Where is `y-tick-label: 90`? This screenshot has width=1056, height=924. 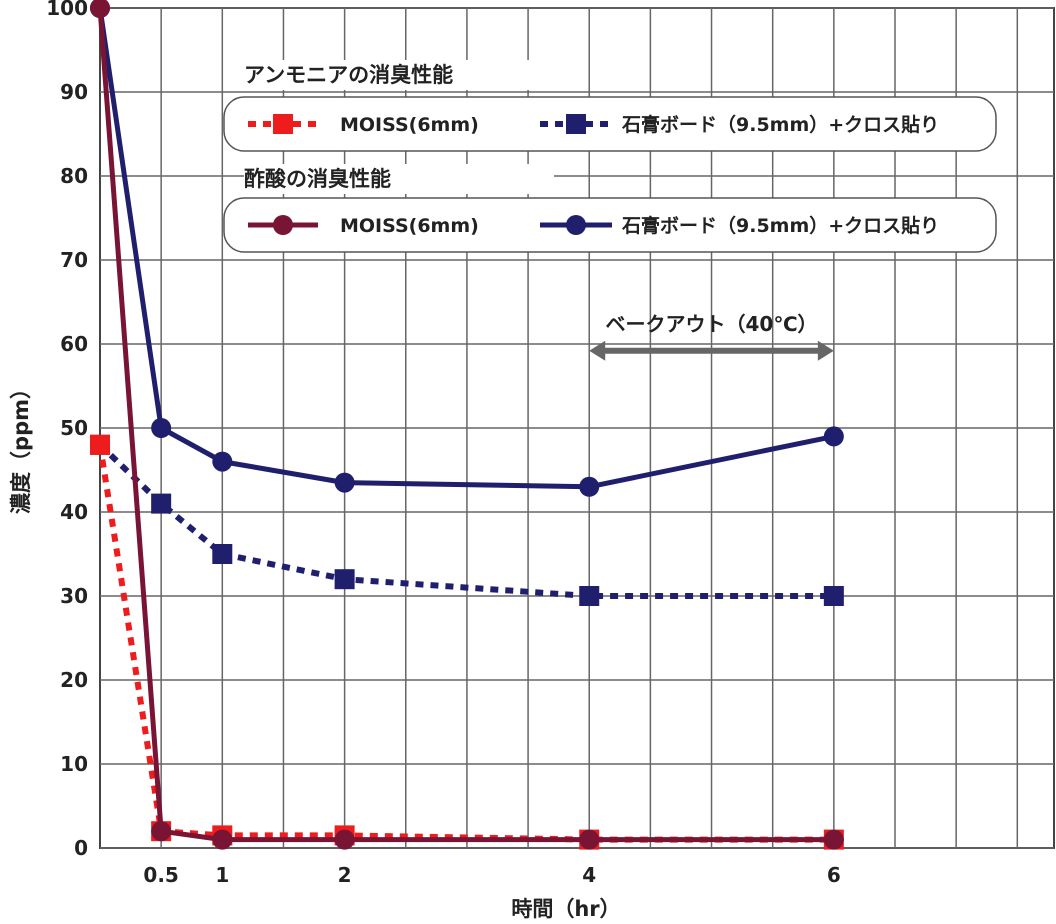
y-tick-label: 90 is located at coordinates (74, 92).